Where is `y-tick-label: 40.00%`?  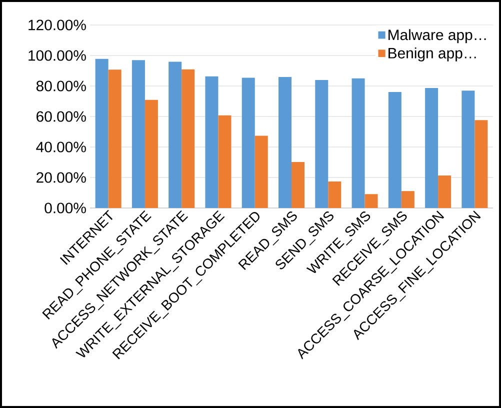 y-tick-label: 40.00% is located at coordinates (61, 147).